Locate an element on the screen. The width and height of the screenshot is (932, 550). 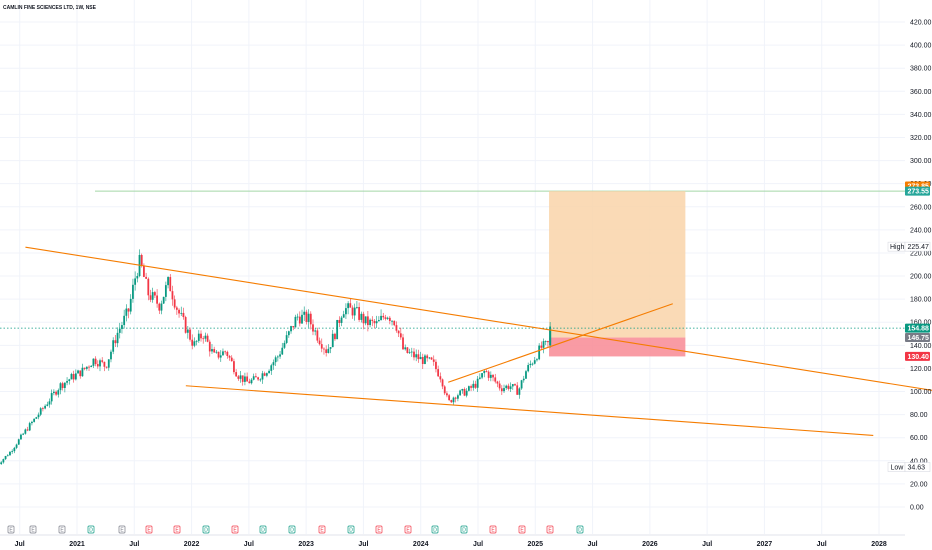
price-tick-label: 320.00 is located at coordinates (921, 138).